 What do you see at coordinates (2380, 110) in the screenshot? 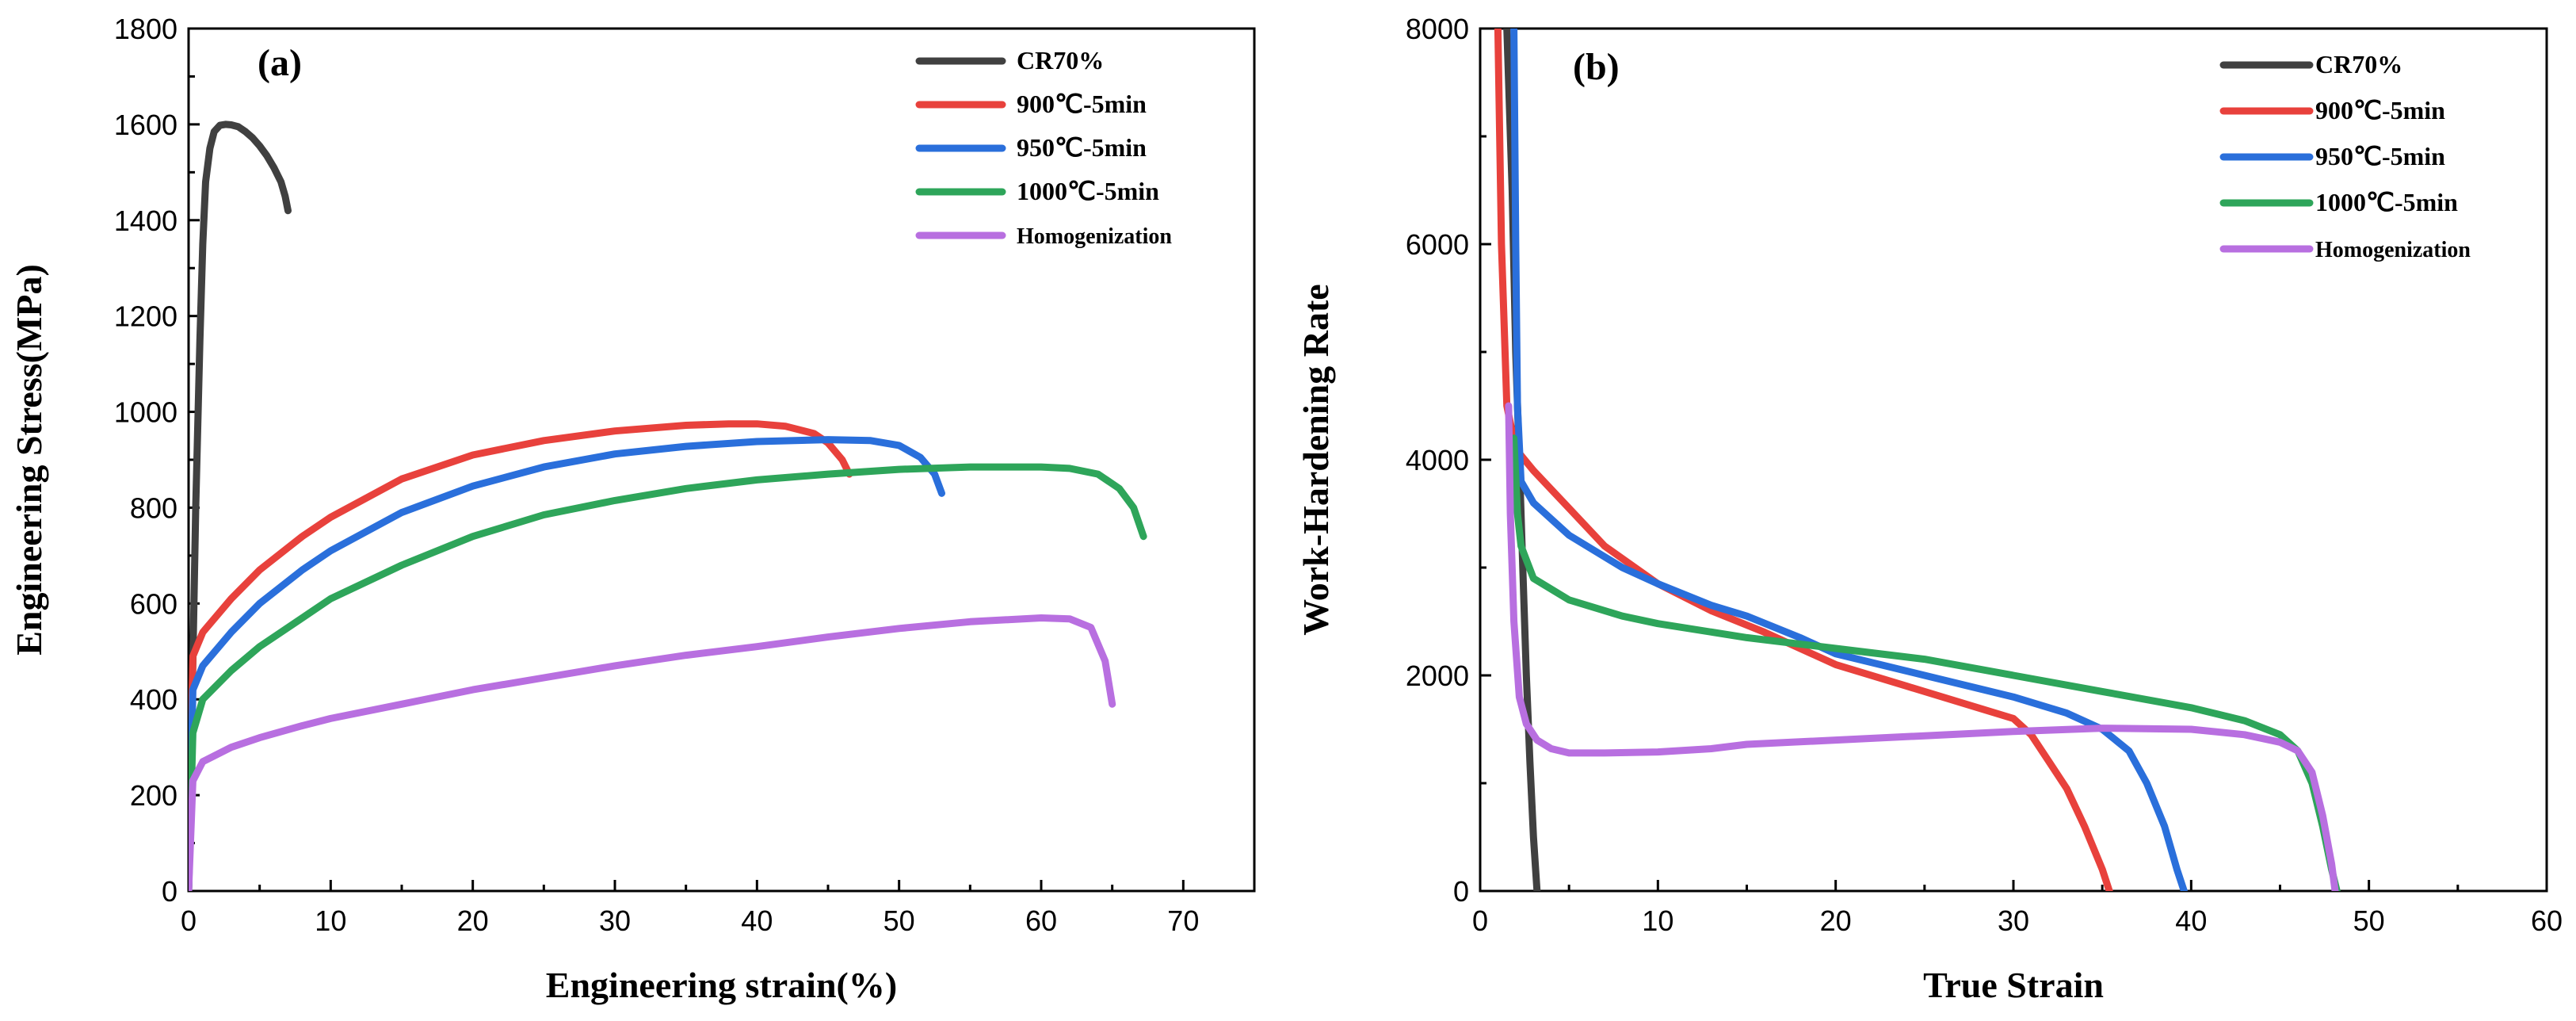
I see `legend-label-b-1: 900℃-5min` at bounding box center [2380, 110].